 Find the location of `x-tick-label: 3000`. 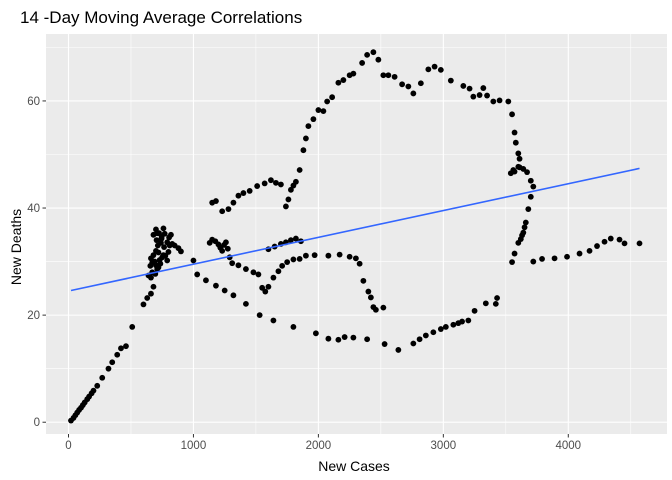

x-tick-label: 3000 is located at coordinates (444, 446).